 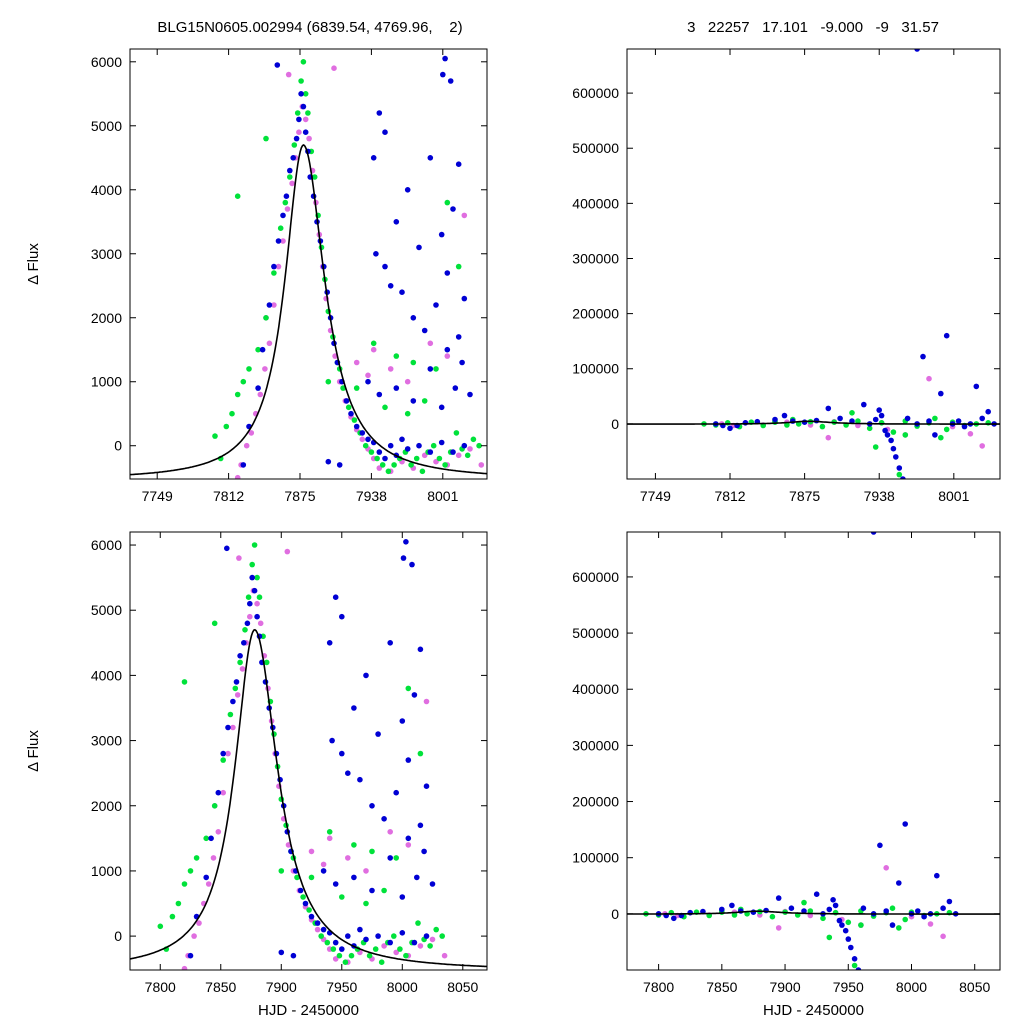 I want to click on y-tick-label: 300000, so click(x=595, y=745).